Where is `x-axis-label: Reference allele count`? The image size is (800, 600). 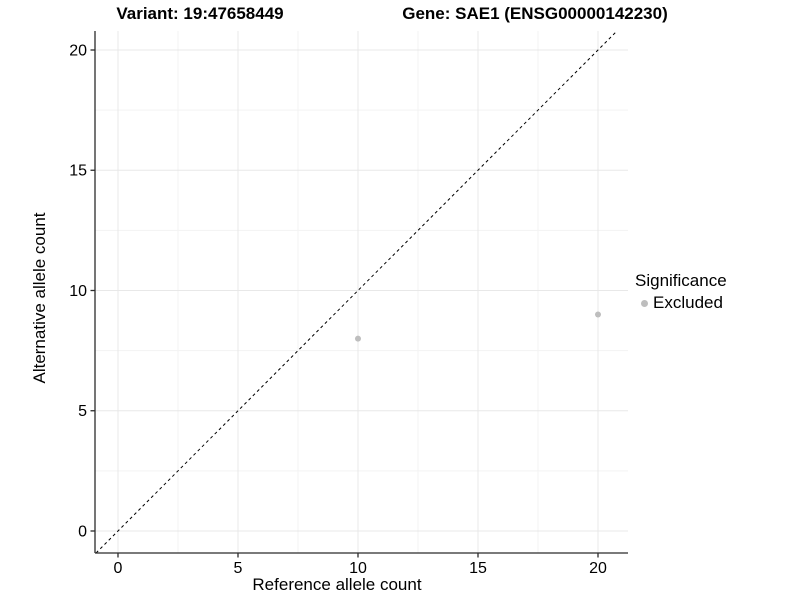
x-axis-label: Reference allele count is located at coordinates (337, 584).